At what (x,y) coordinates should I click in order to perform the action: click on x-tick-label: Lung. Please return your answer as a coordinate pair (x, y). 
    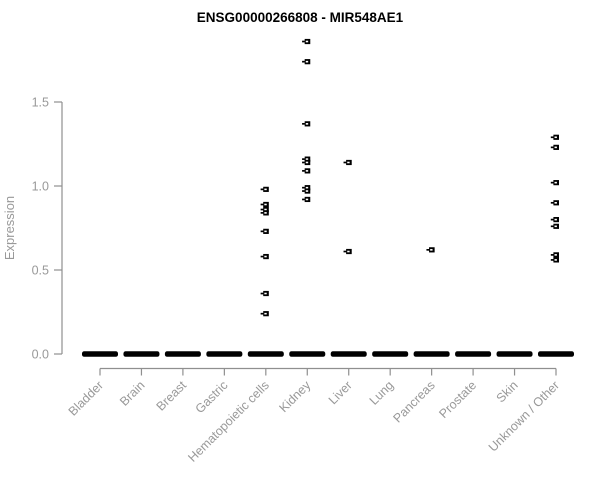
    Looking at the image, I should click on (382, 393).